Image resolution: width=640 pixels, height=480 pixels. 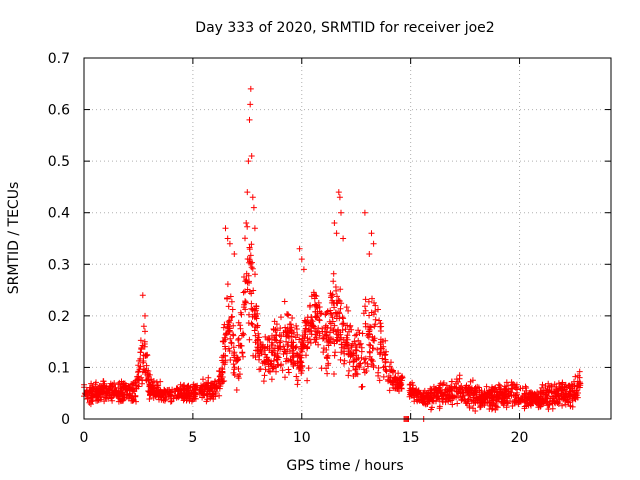 What do you see at coordinates (59, 317) in the screenshot?
I see `y-tick-label: 0.2` at bounding box center [59, 317].